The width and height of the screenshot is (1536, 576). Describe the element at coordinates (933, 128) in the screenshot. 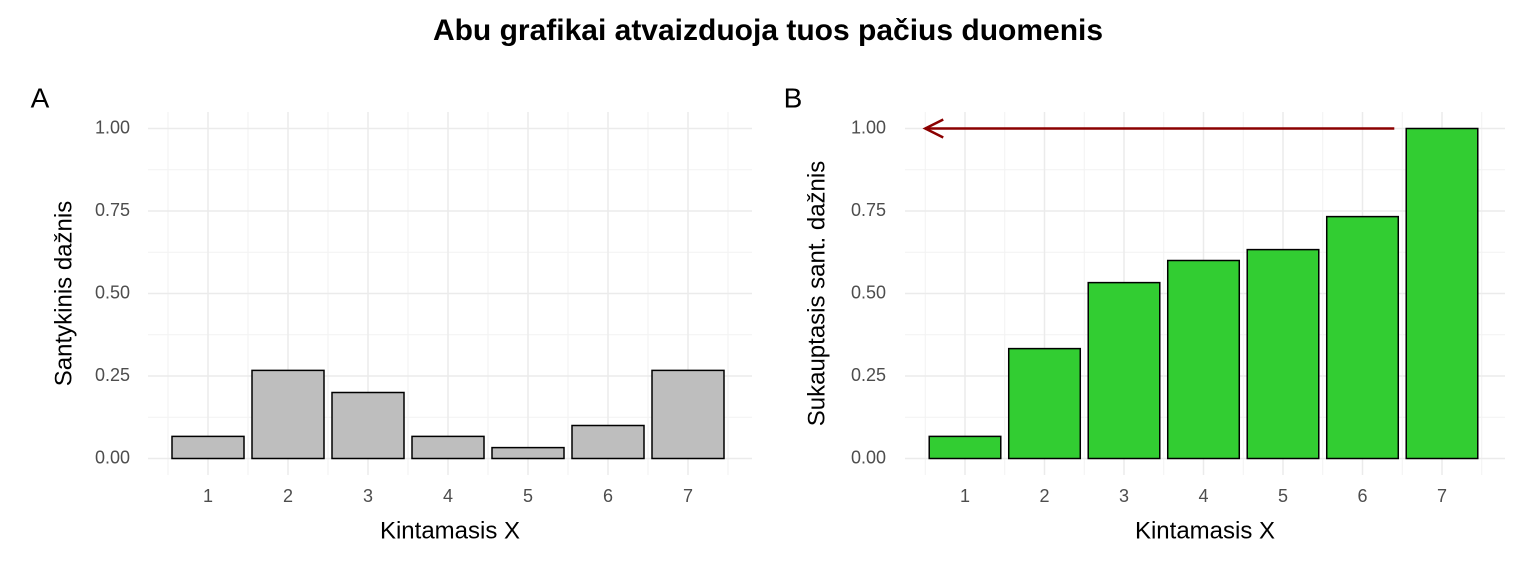

I see `arrow-head` at that location.